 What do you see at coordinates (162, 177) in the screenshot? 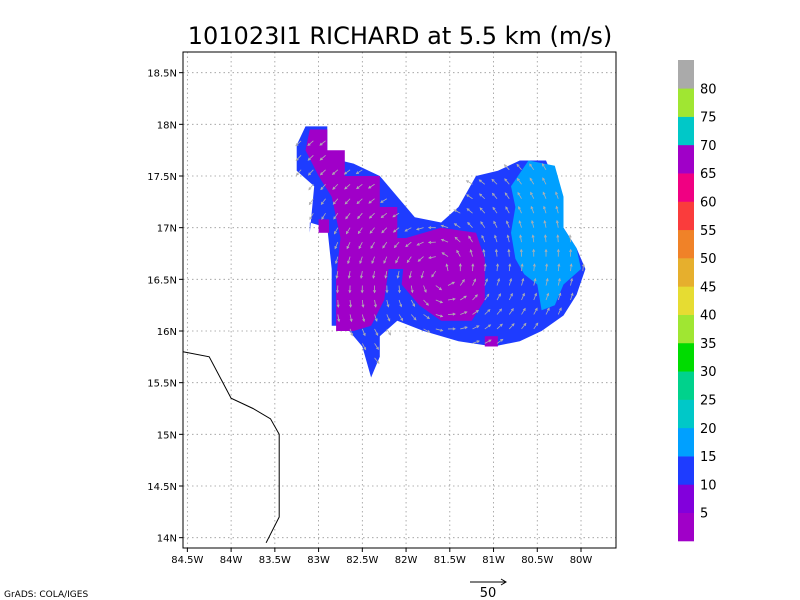
I see `y-tick-label: 17.5N` at bounding box center [162, 177].